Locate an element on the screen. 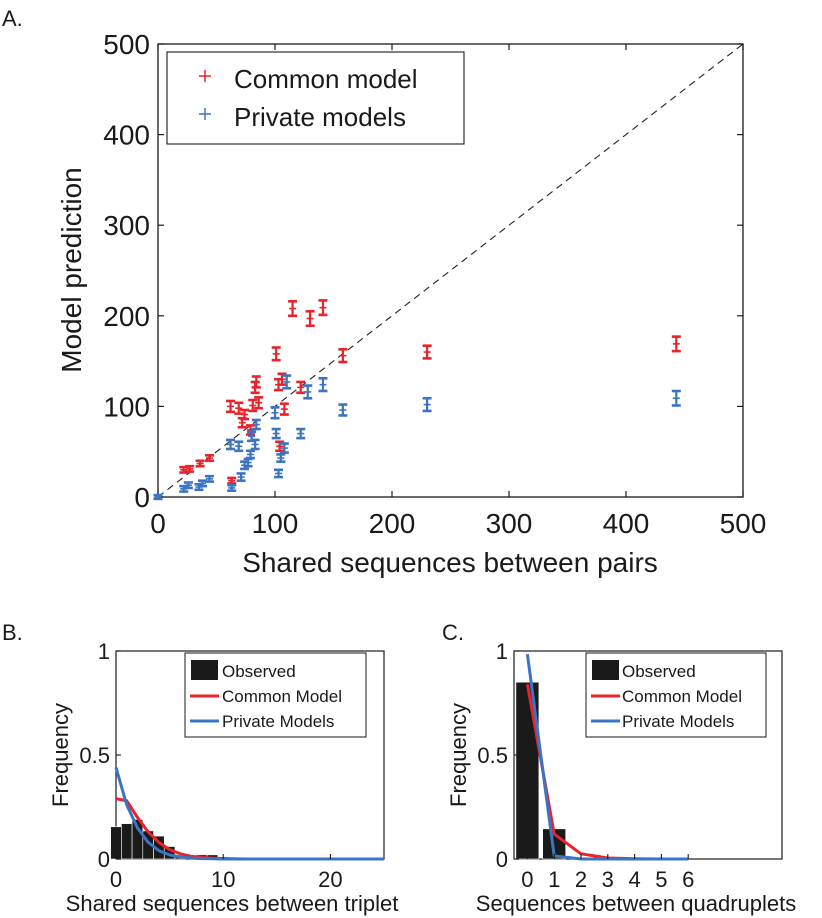  panel-c-x-axis-label: Sequences between quadruplets is located at coordinates (636, 903).